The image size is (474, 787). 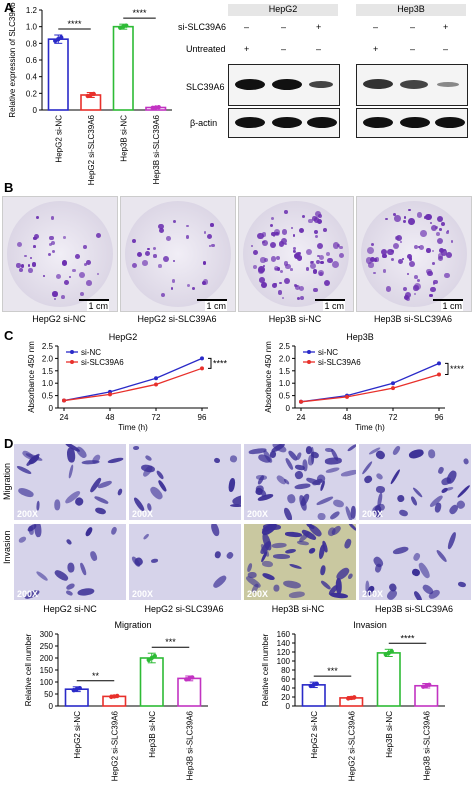 I want to click on hepg2-si-2: –, so click(x=284, y=27).